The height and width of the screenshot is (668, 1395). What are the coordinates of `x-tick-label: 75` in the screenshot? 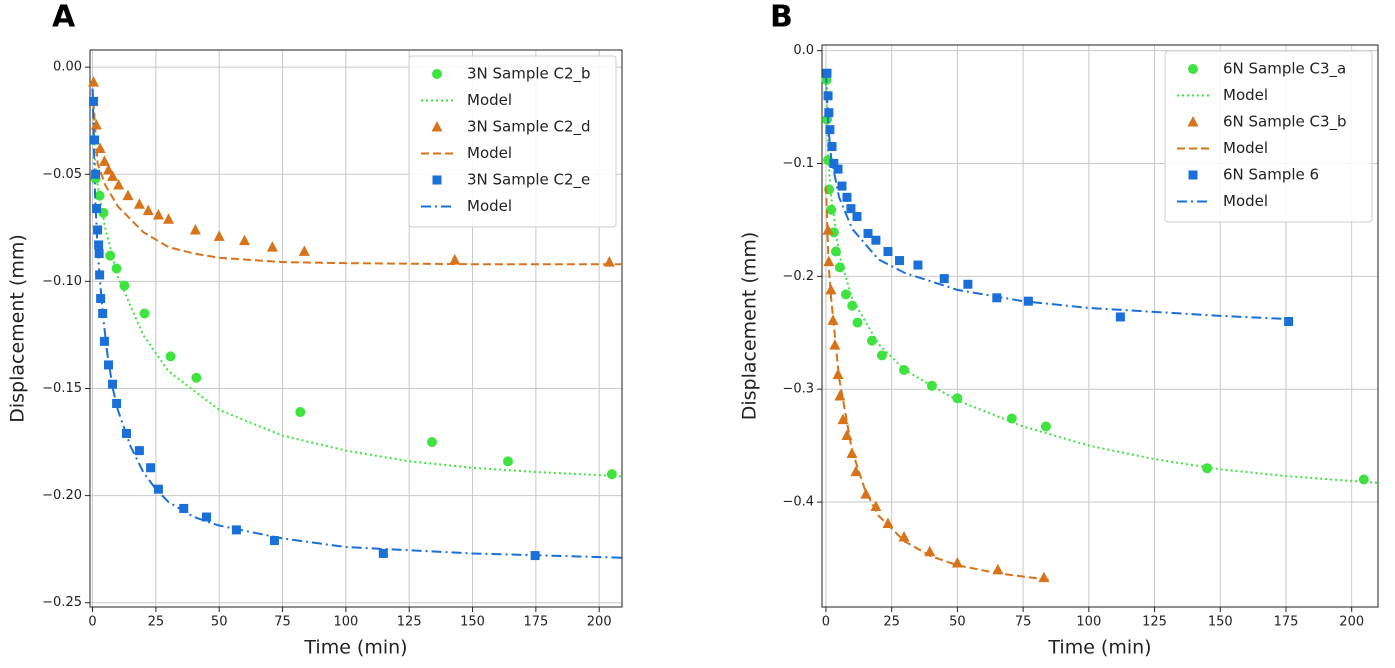 It's located at (282, 622).